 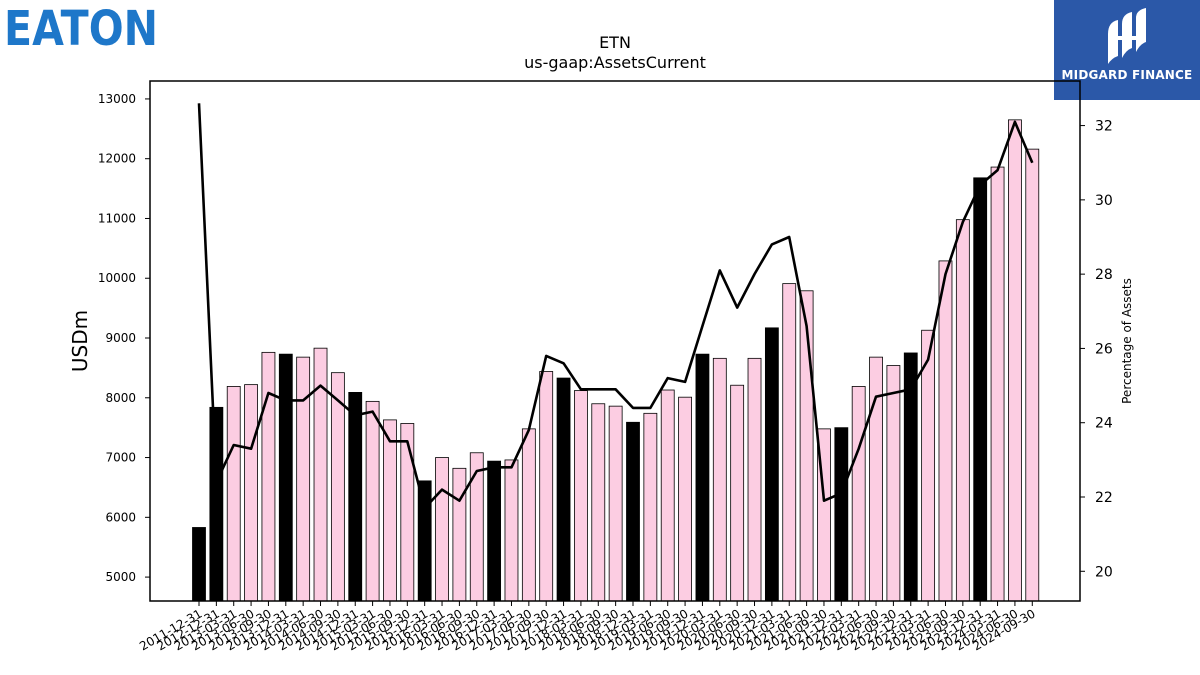 I want to click on eaton-logo: EATON, so click(x=82, y=26).